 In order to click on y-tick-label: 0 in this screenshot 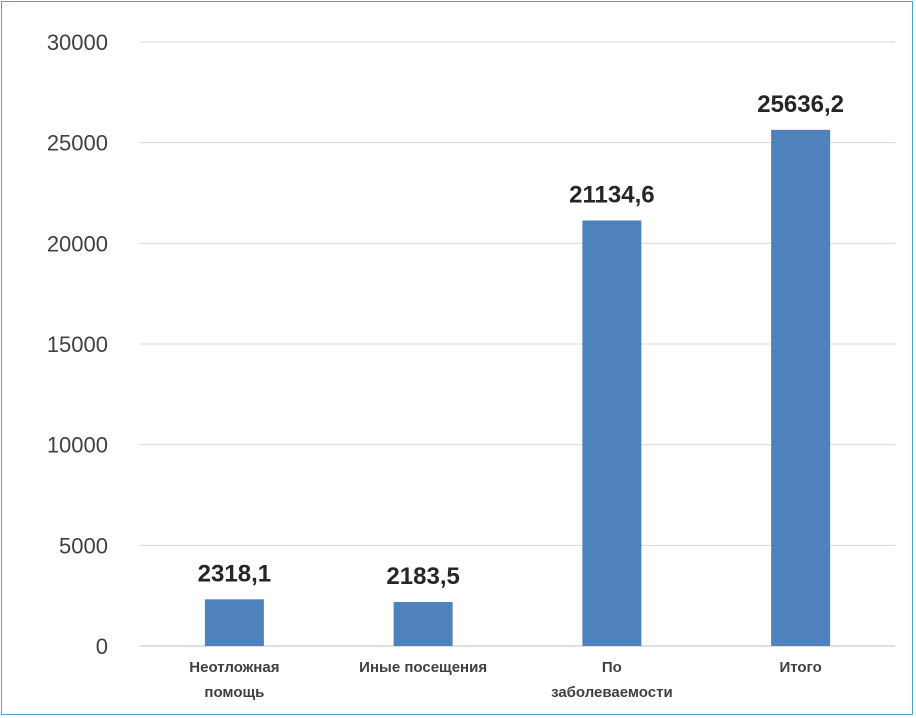, I will do `click(102, 646)`.